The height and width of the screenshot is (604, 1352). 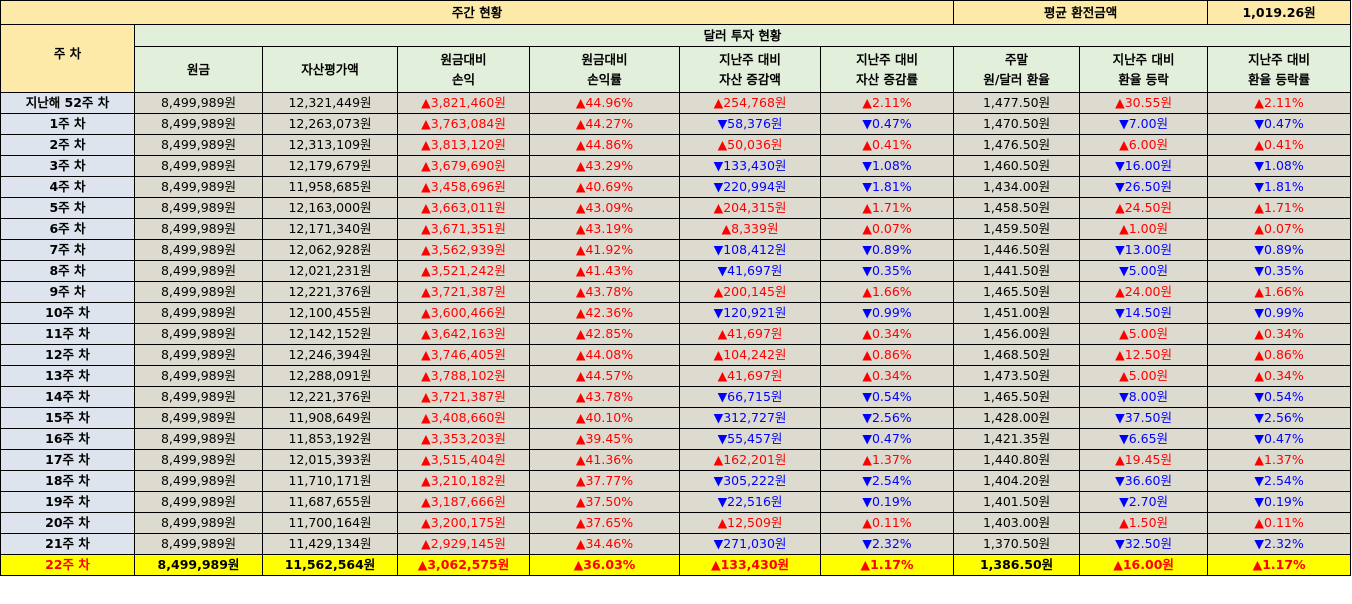 What do you see at coordinates (463, 208) in the screenshot?
I see `cell-pl: ▲3,663,011원` at bounding box center [463, 208].